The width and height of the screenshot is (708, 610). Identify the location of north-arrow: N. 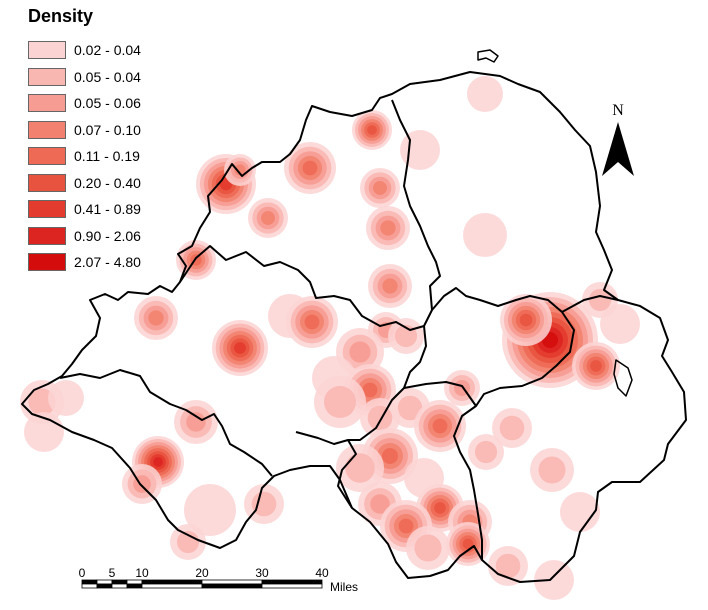
(618, 141).